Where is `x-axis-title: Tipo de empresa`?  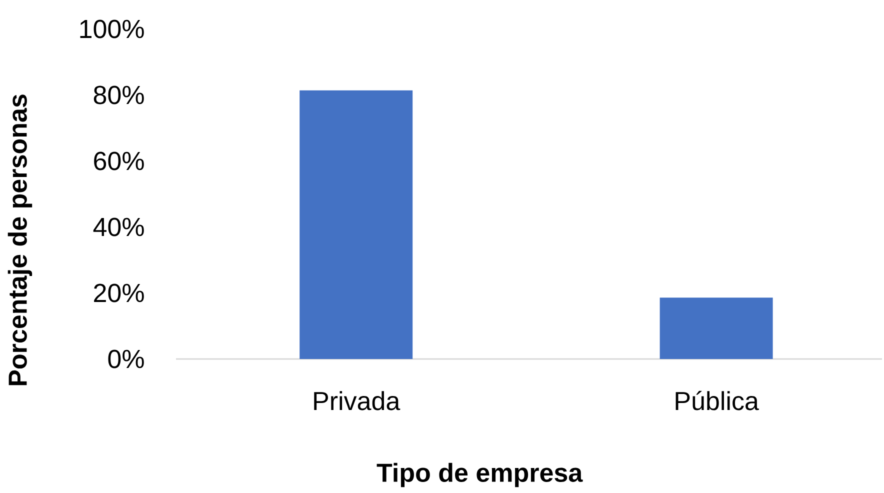
x-axis-title: Tipo de empresa is located at coordinates (479, 475).